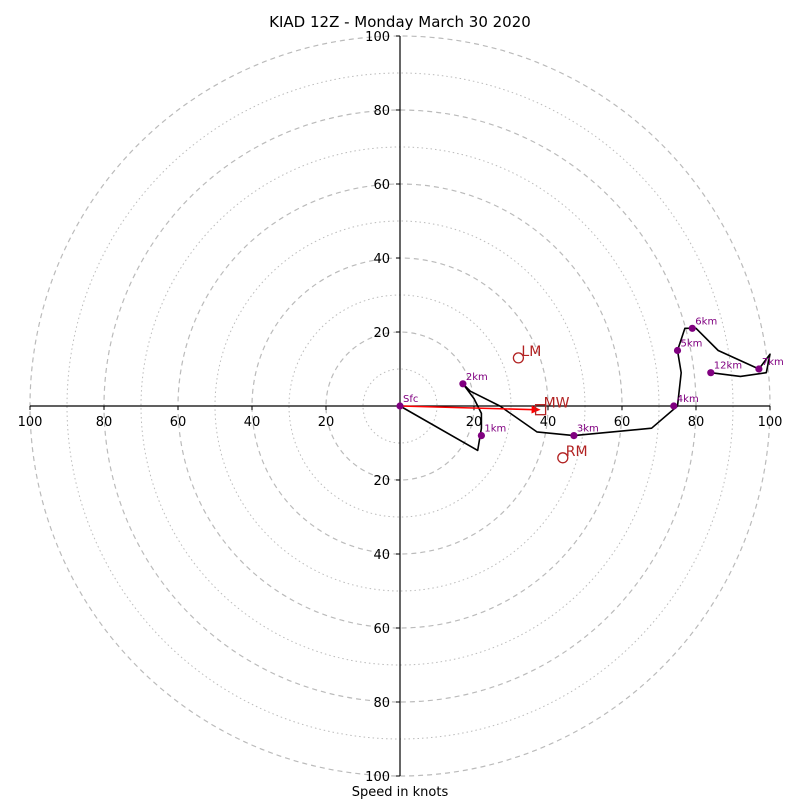 The width and height of the screenshot is (800, 800). What do you see at coordinates (577, 452) in the screenshot?
I see `storm-motion-label-RM: RM` at bounding box center [577, 452].